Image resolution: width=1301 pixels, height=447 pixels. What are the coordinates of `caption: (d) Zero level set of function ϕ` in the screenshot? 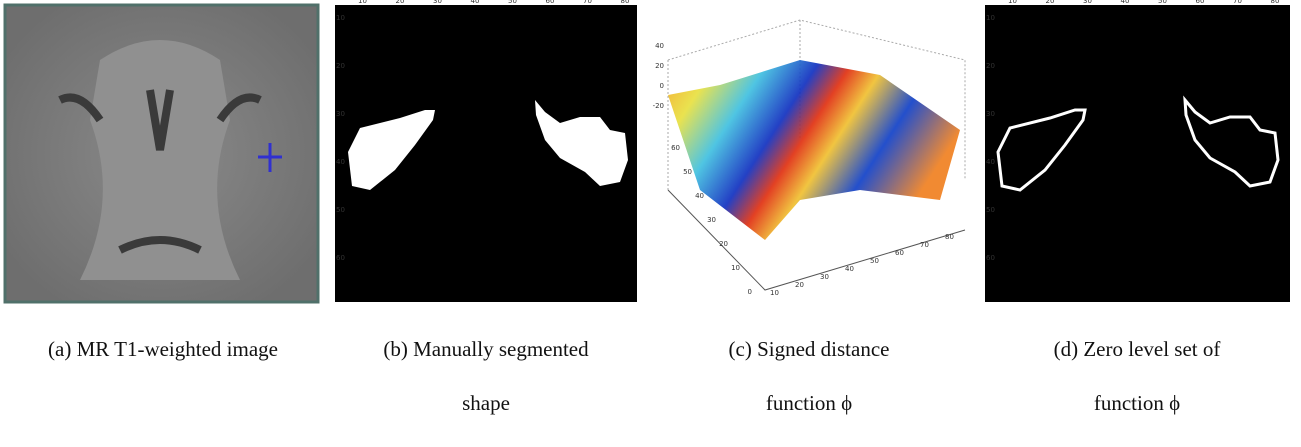 It's located at (1137, 376).